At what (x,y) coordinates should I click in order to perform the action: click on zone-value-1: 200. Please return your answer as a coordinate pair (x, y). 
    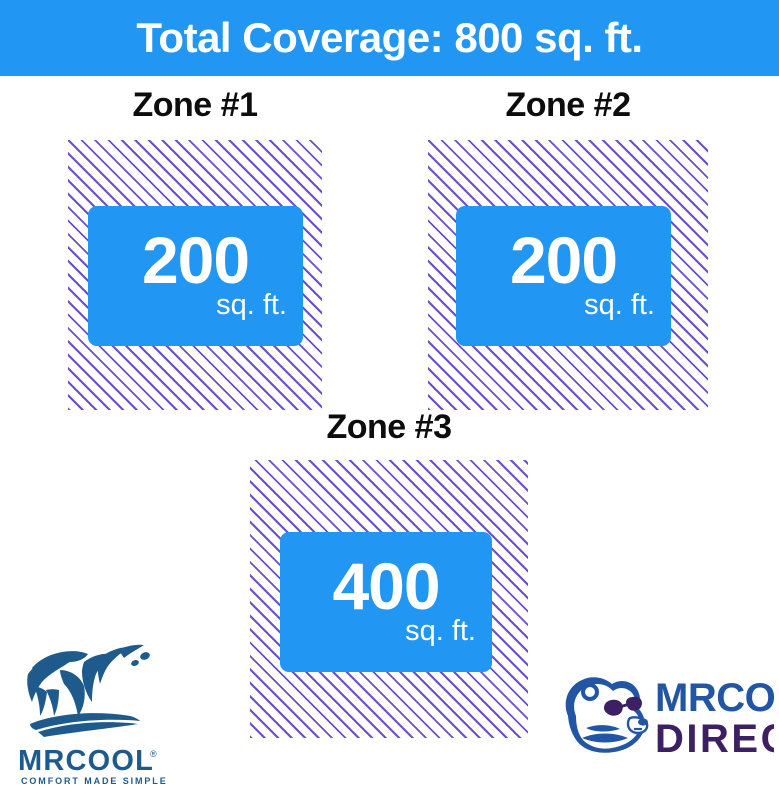
    Looking at the image, I should click on (195, 260).